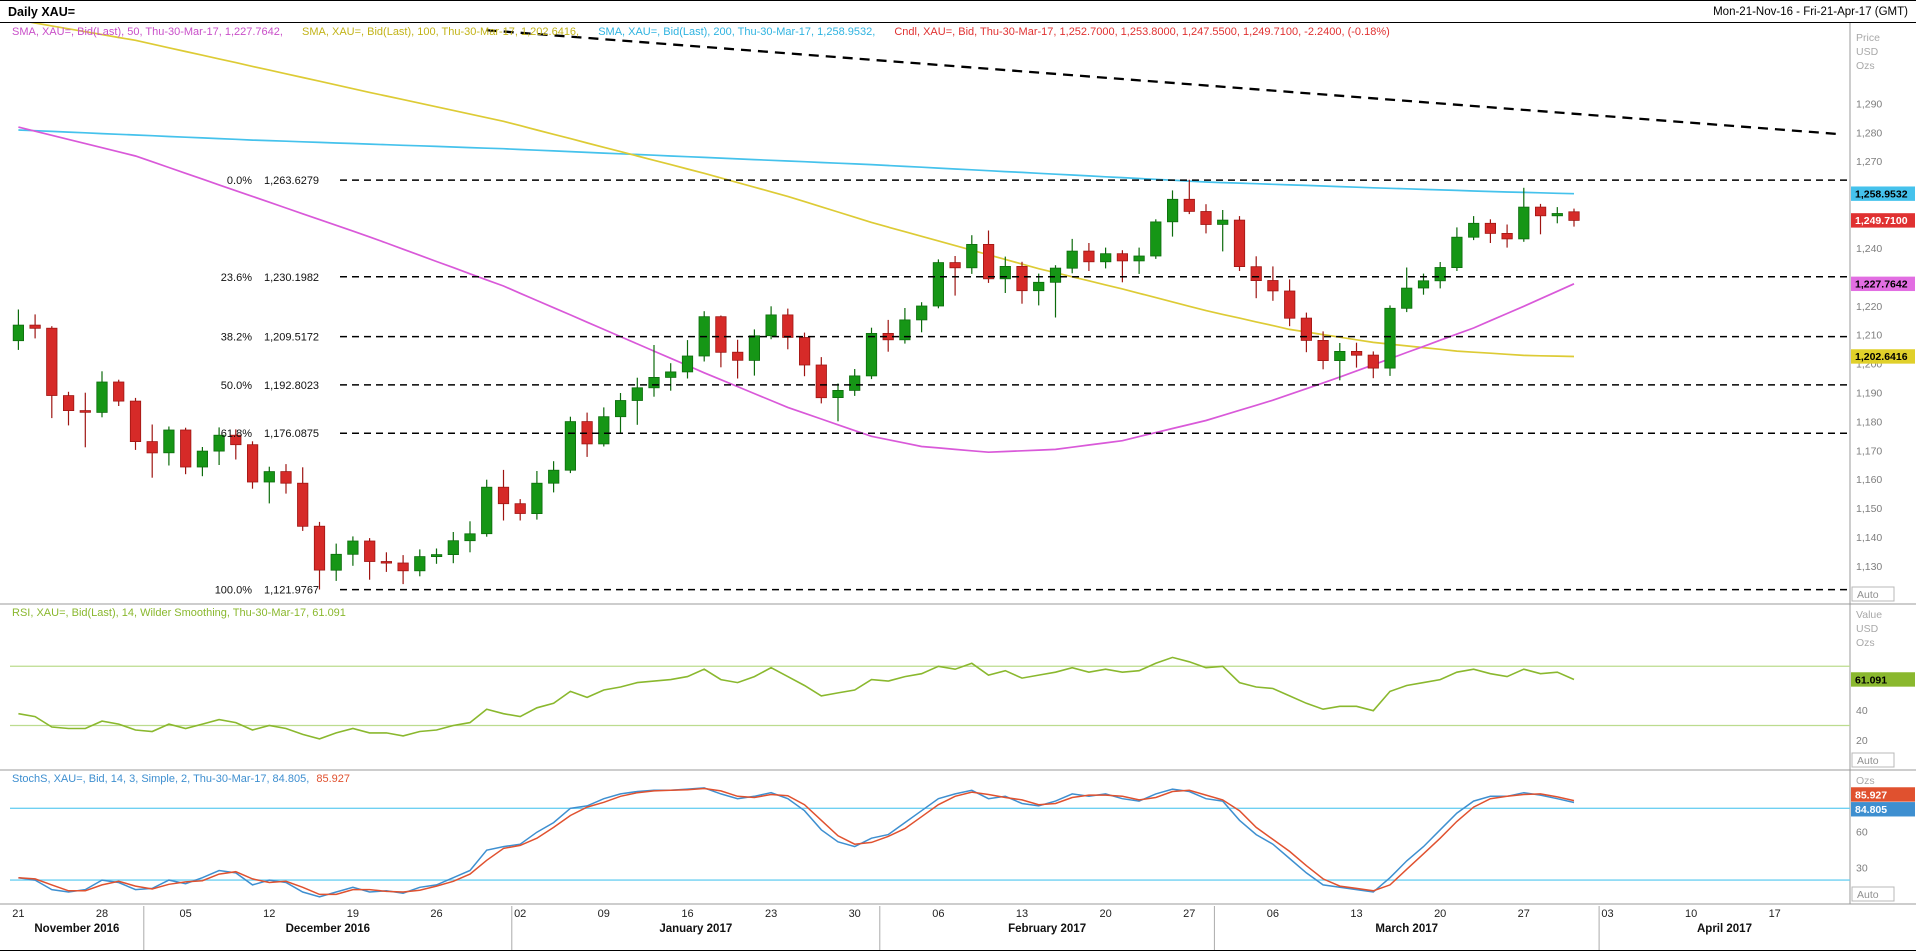 This screenshot has width=1916, height=951. Describe the element at coordinates (796, 698) in the screenshot. I see `rsi-line` at that location.